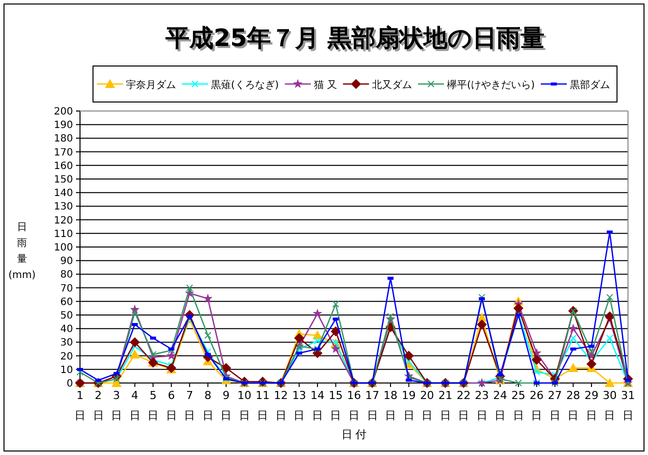 This screenshot has width=648, height=455. What do you see at coordinates (335, 405) in the screenshot?
I see `x-tick-label: 15日` at bounding box center [335, 405].